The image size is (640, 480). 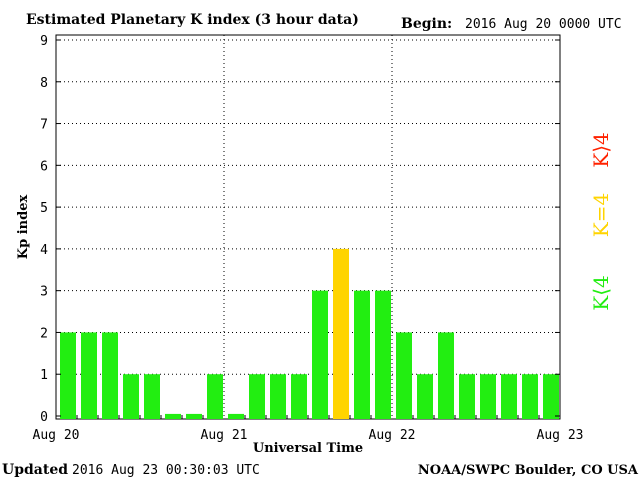 I want to click on legend-entry: K⟩4, so click(x=601, y=149).